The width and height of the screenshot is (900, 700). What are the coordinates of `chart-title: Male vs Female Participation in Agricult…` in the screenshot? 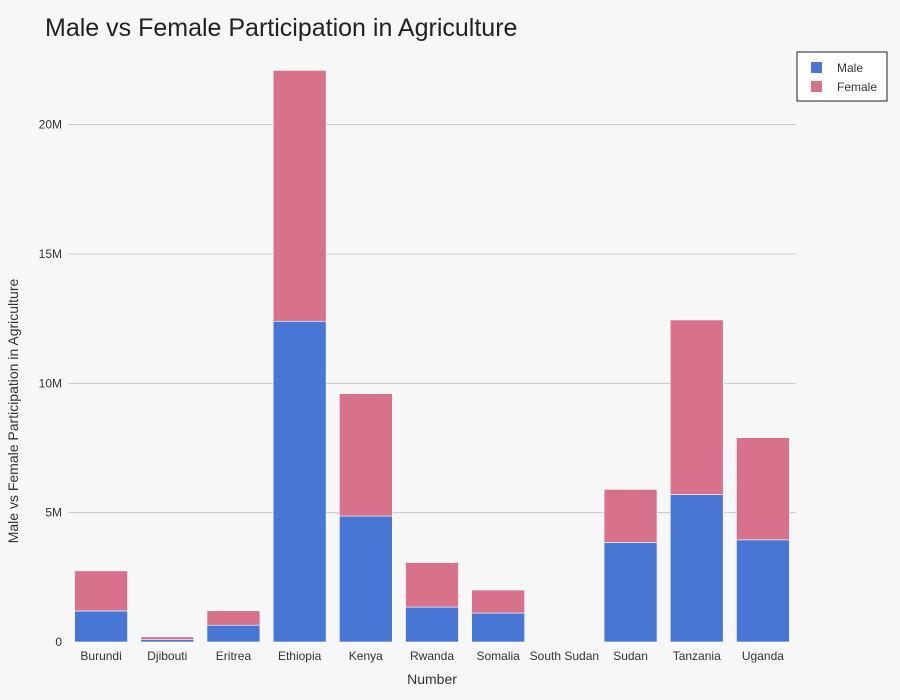 It's located at (281, 28).